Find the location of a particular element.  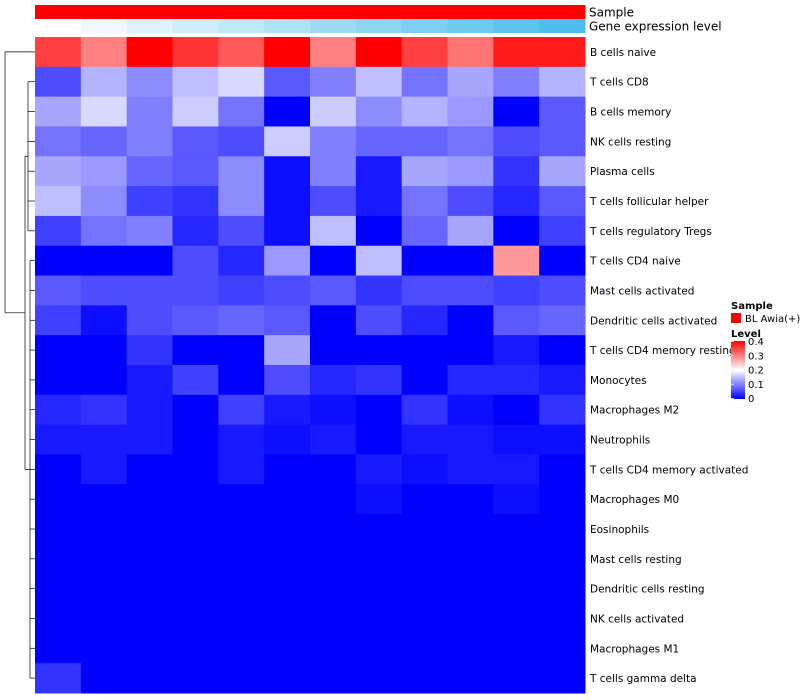

legend-tick-label: 0.2 is located at coordinates (756, 371).